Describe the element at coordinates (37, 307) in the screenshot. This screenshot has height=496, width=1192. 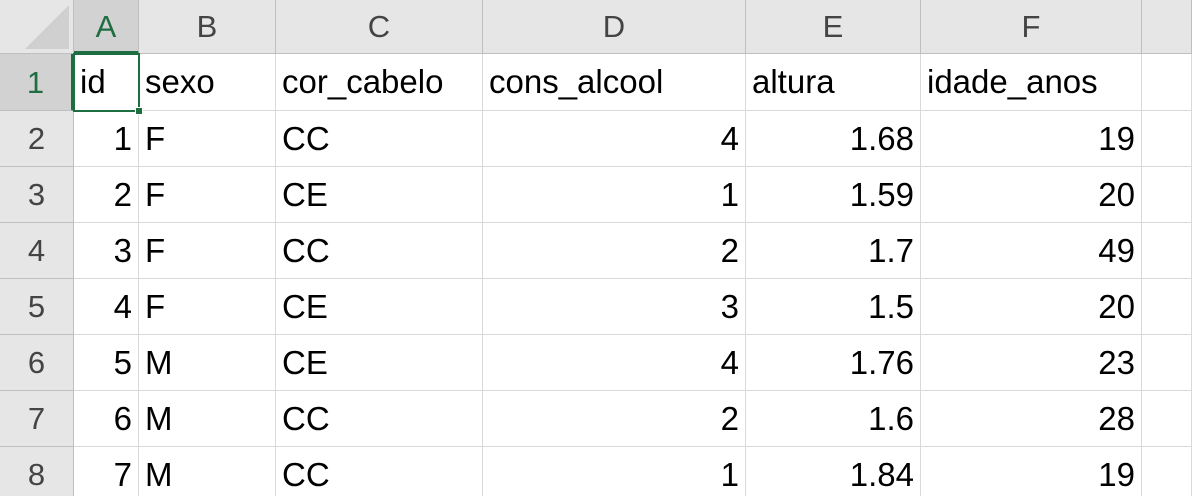
I see `row-header-5: 5` at that location.